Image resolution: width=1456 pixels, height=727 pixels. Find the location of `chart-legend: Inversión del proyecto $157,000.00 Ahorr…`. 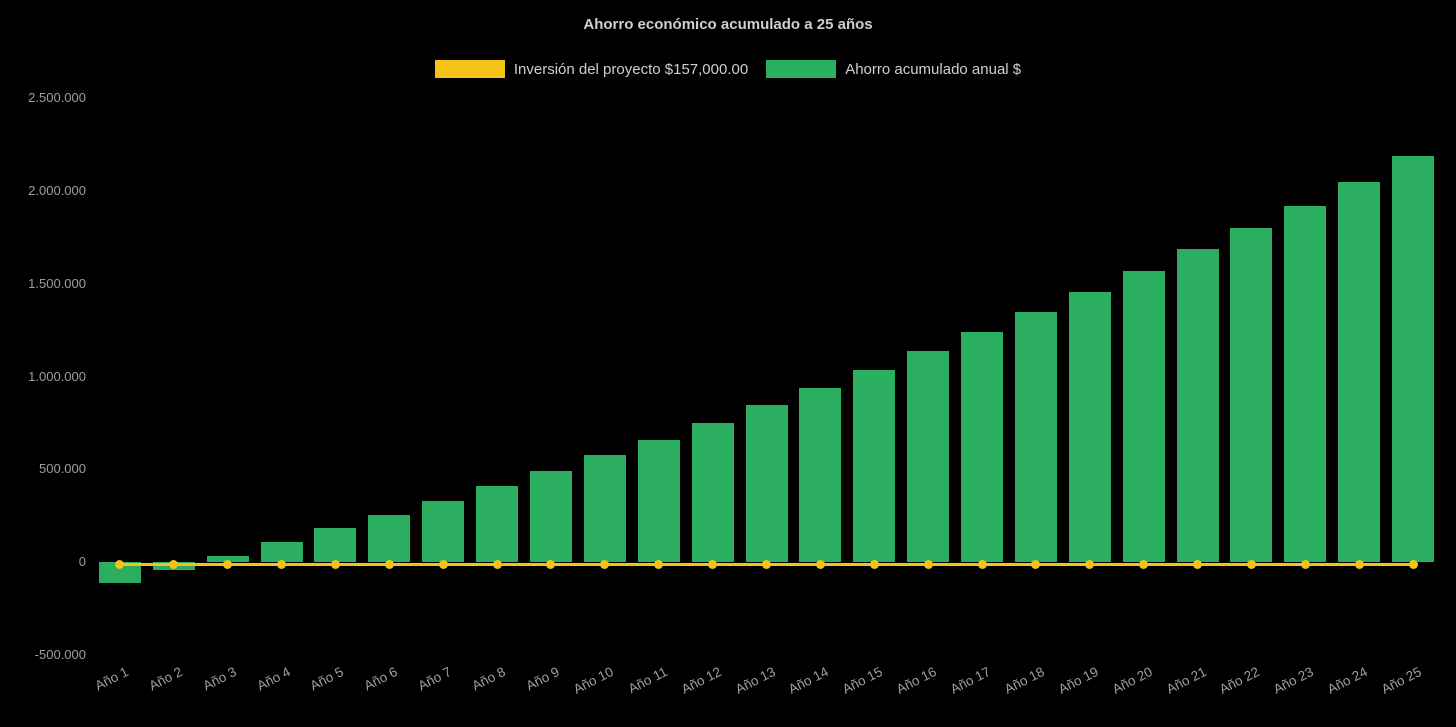

chart-legend: Inversión del proyecto $157,000.00 Ahorr… is located at coordinates (728, 69).